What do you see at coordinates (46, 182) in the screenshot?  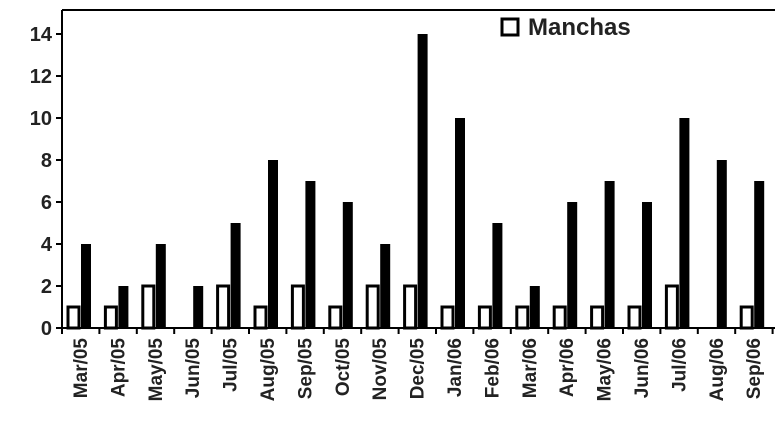 I see `y-ticks-layer: 0 2 4 6 8 10 12 14` at bounding box center [46, 182].